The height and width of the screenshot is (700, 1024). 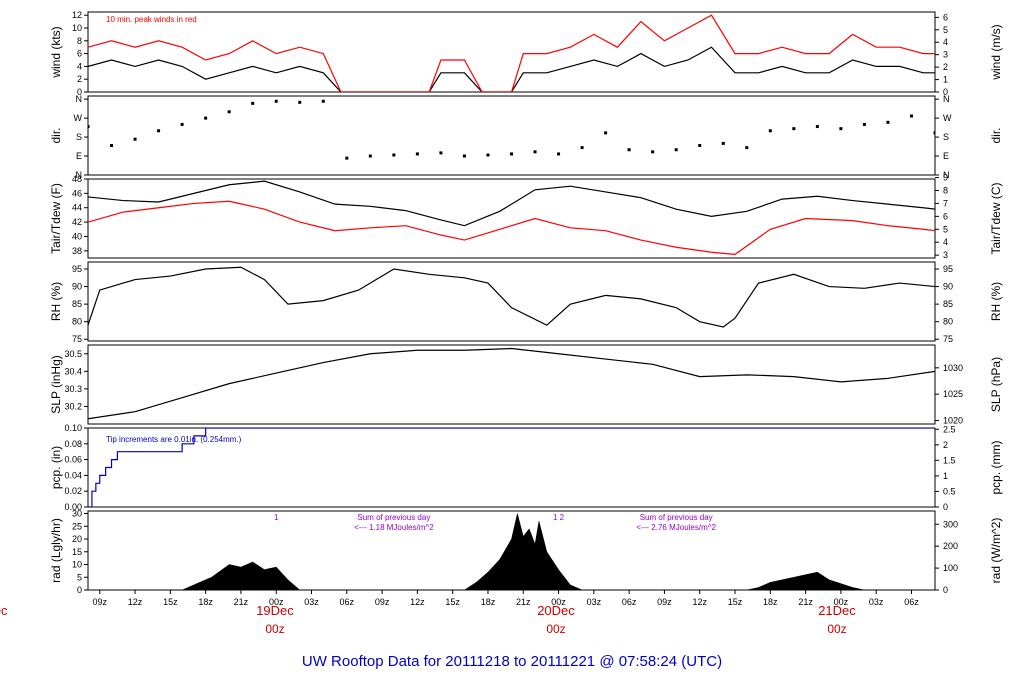 I want to click on panel-rh: 75 80 85 90 95 75 80 85 90 95 RH (%) RH (%), so click(x=526, y=302).